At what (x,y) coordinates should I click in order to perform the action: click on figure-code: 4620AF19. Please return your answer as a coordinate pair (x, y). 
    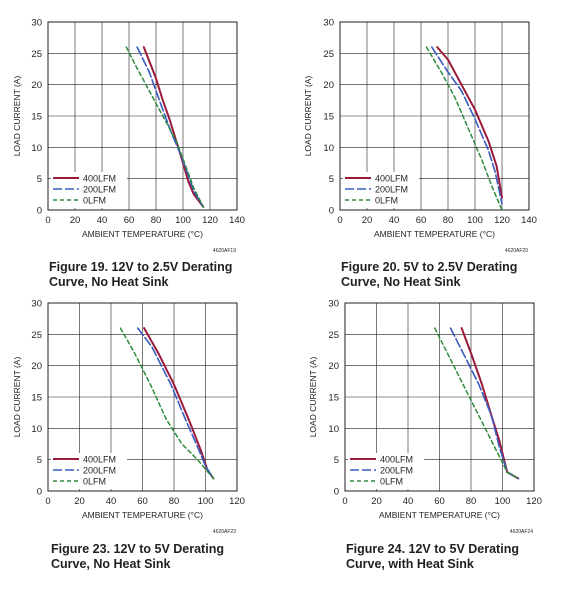
    Looking at the image, I should click on (224, 251).